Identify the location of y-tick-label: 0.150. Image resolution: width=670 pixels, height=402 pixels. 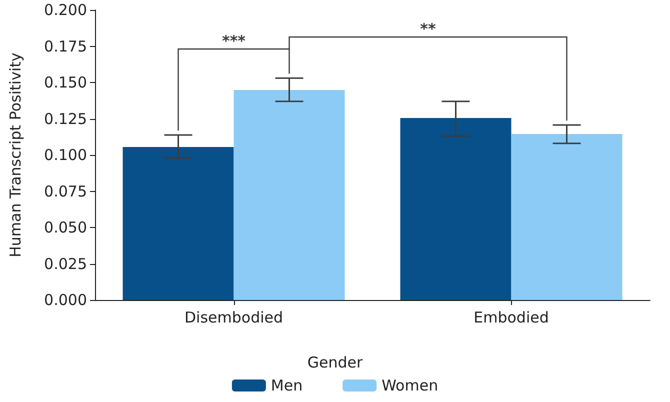
(65, 83).